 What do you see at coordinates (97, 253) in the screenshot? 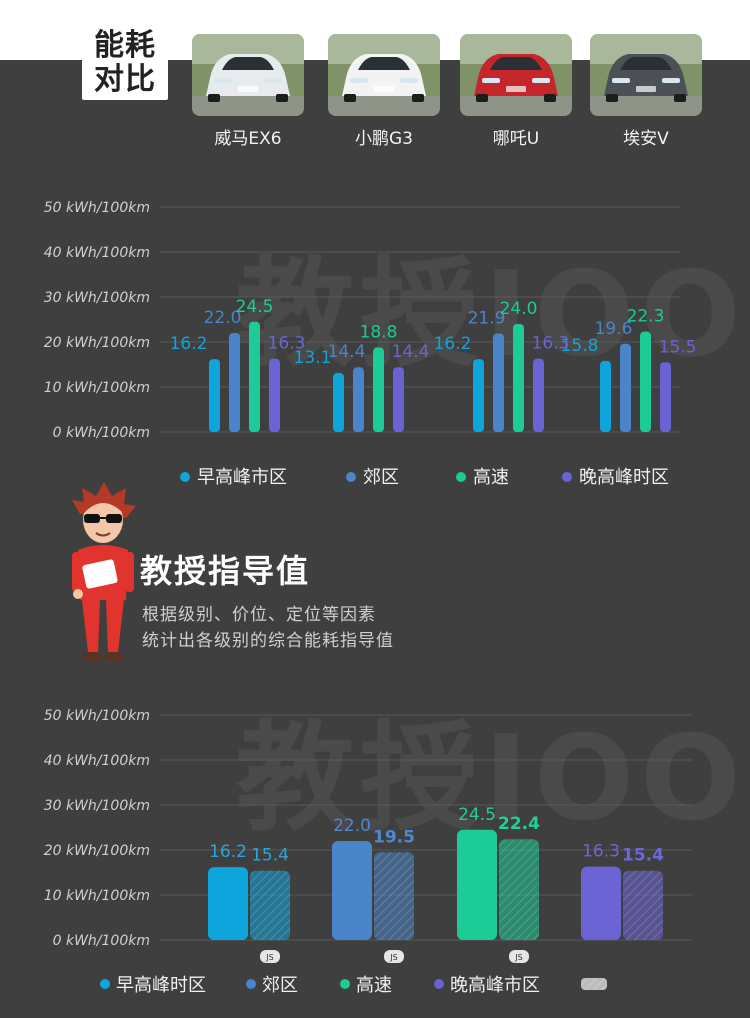
I see `chart1-ytick-label: 40 kWh/100km` at bounding box center [97, 253].